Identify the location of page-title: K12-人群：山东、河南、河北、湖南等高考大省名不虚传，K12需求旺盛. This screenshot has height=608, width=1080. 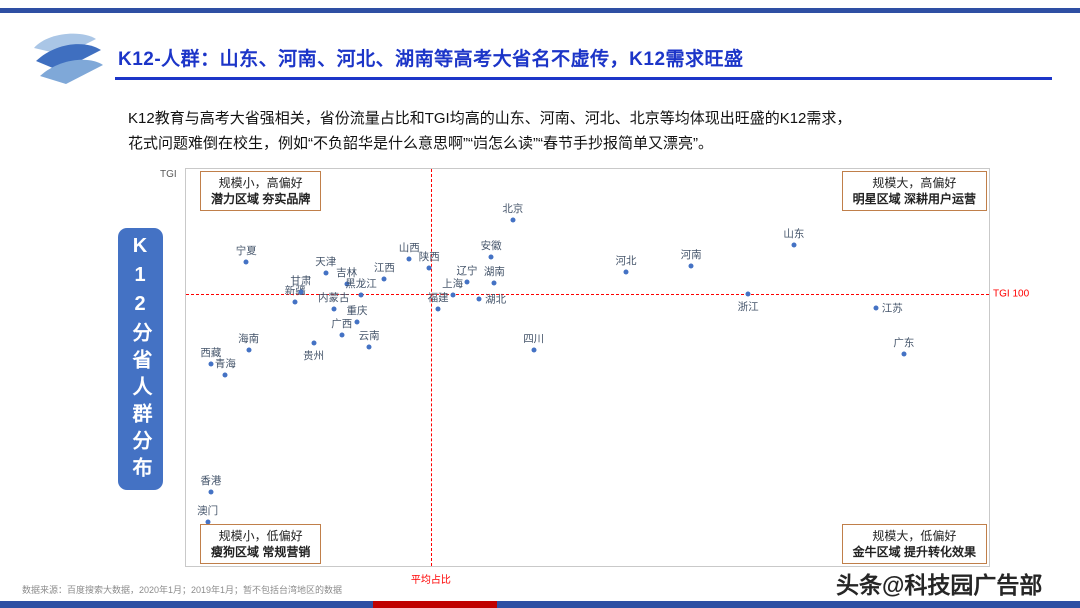
(431, 59).